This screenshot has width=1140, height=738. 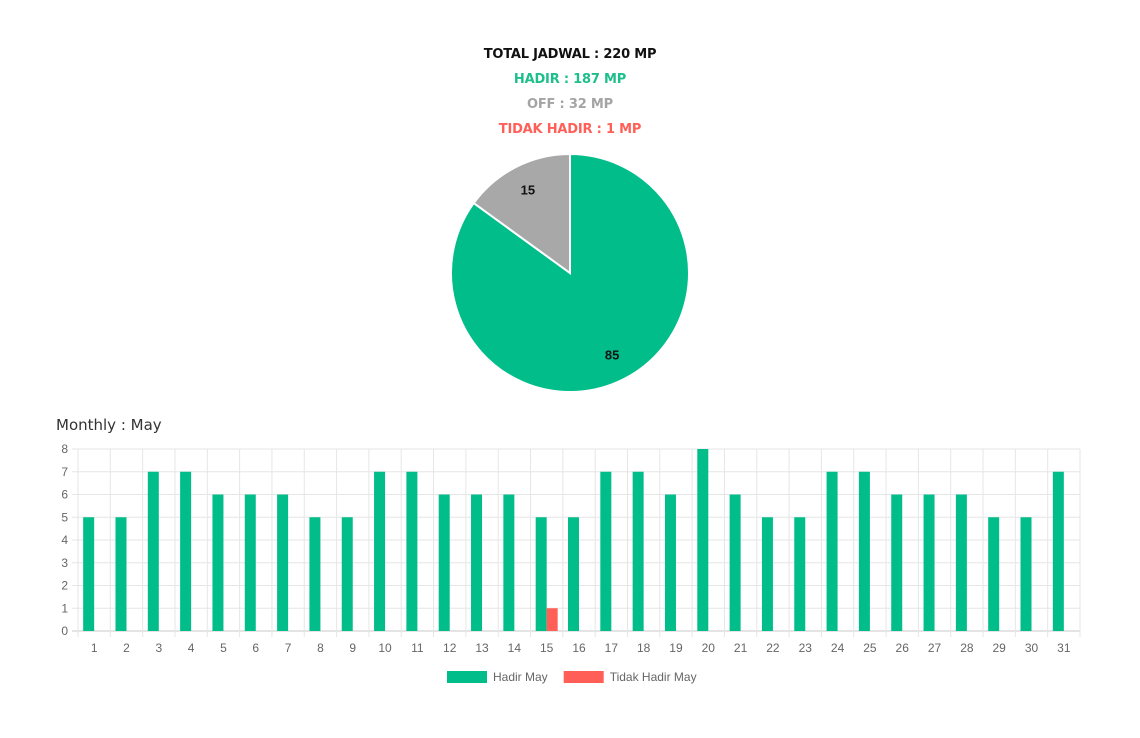 What do you see at coordinates (64, 517) in the screenshot?
I see `y-tick-label: 5` at bounding box center [64, 517].